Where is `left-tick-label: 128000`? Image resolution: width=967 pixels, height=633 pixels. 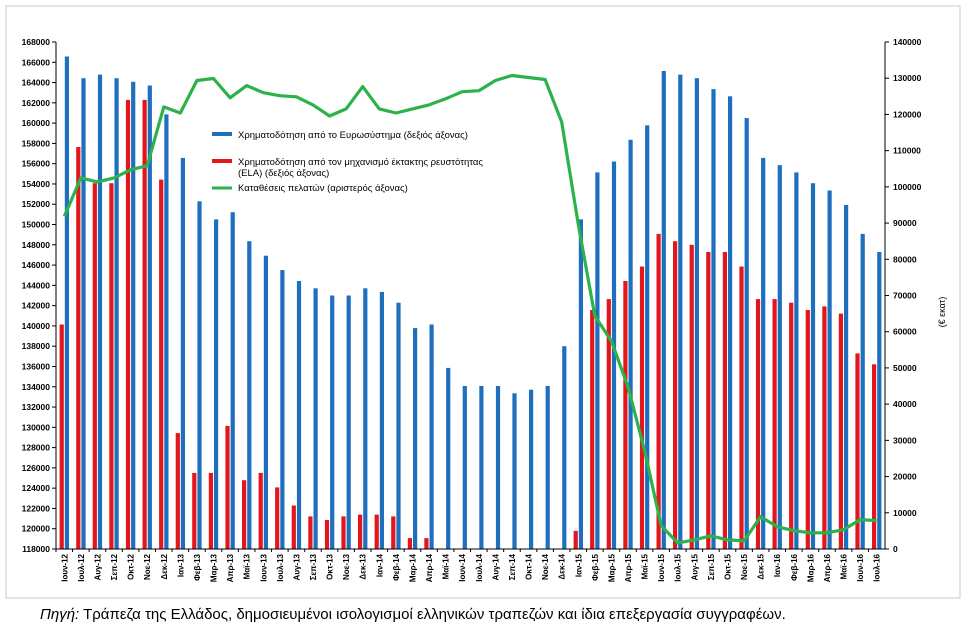 left-tick-label: 128000 is located at coordinates (36, 448).